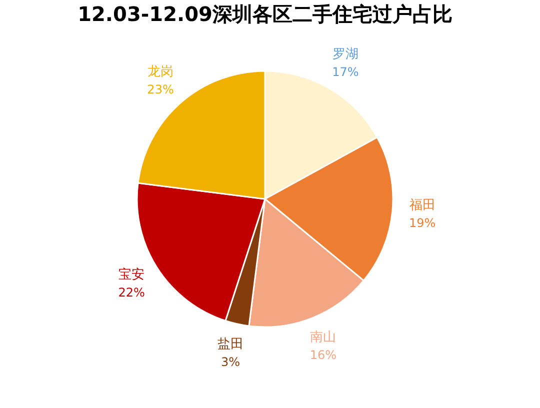 The height and width of the screenshot is (408, 540). What do you see at coordinates (422, 205) in the screenshot?
I see `slice-label: 福田` at bounding box center [422, 205].